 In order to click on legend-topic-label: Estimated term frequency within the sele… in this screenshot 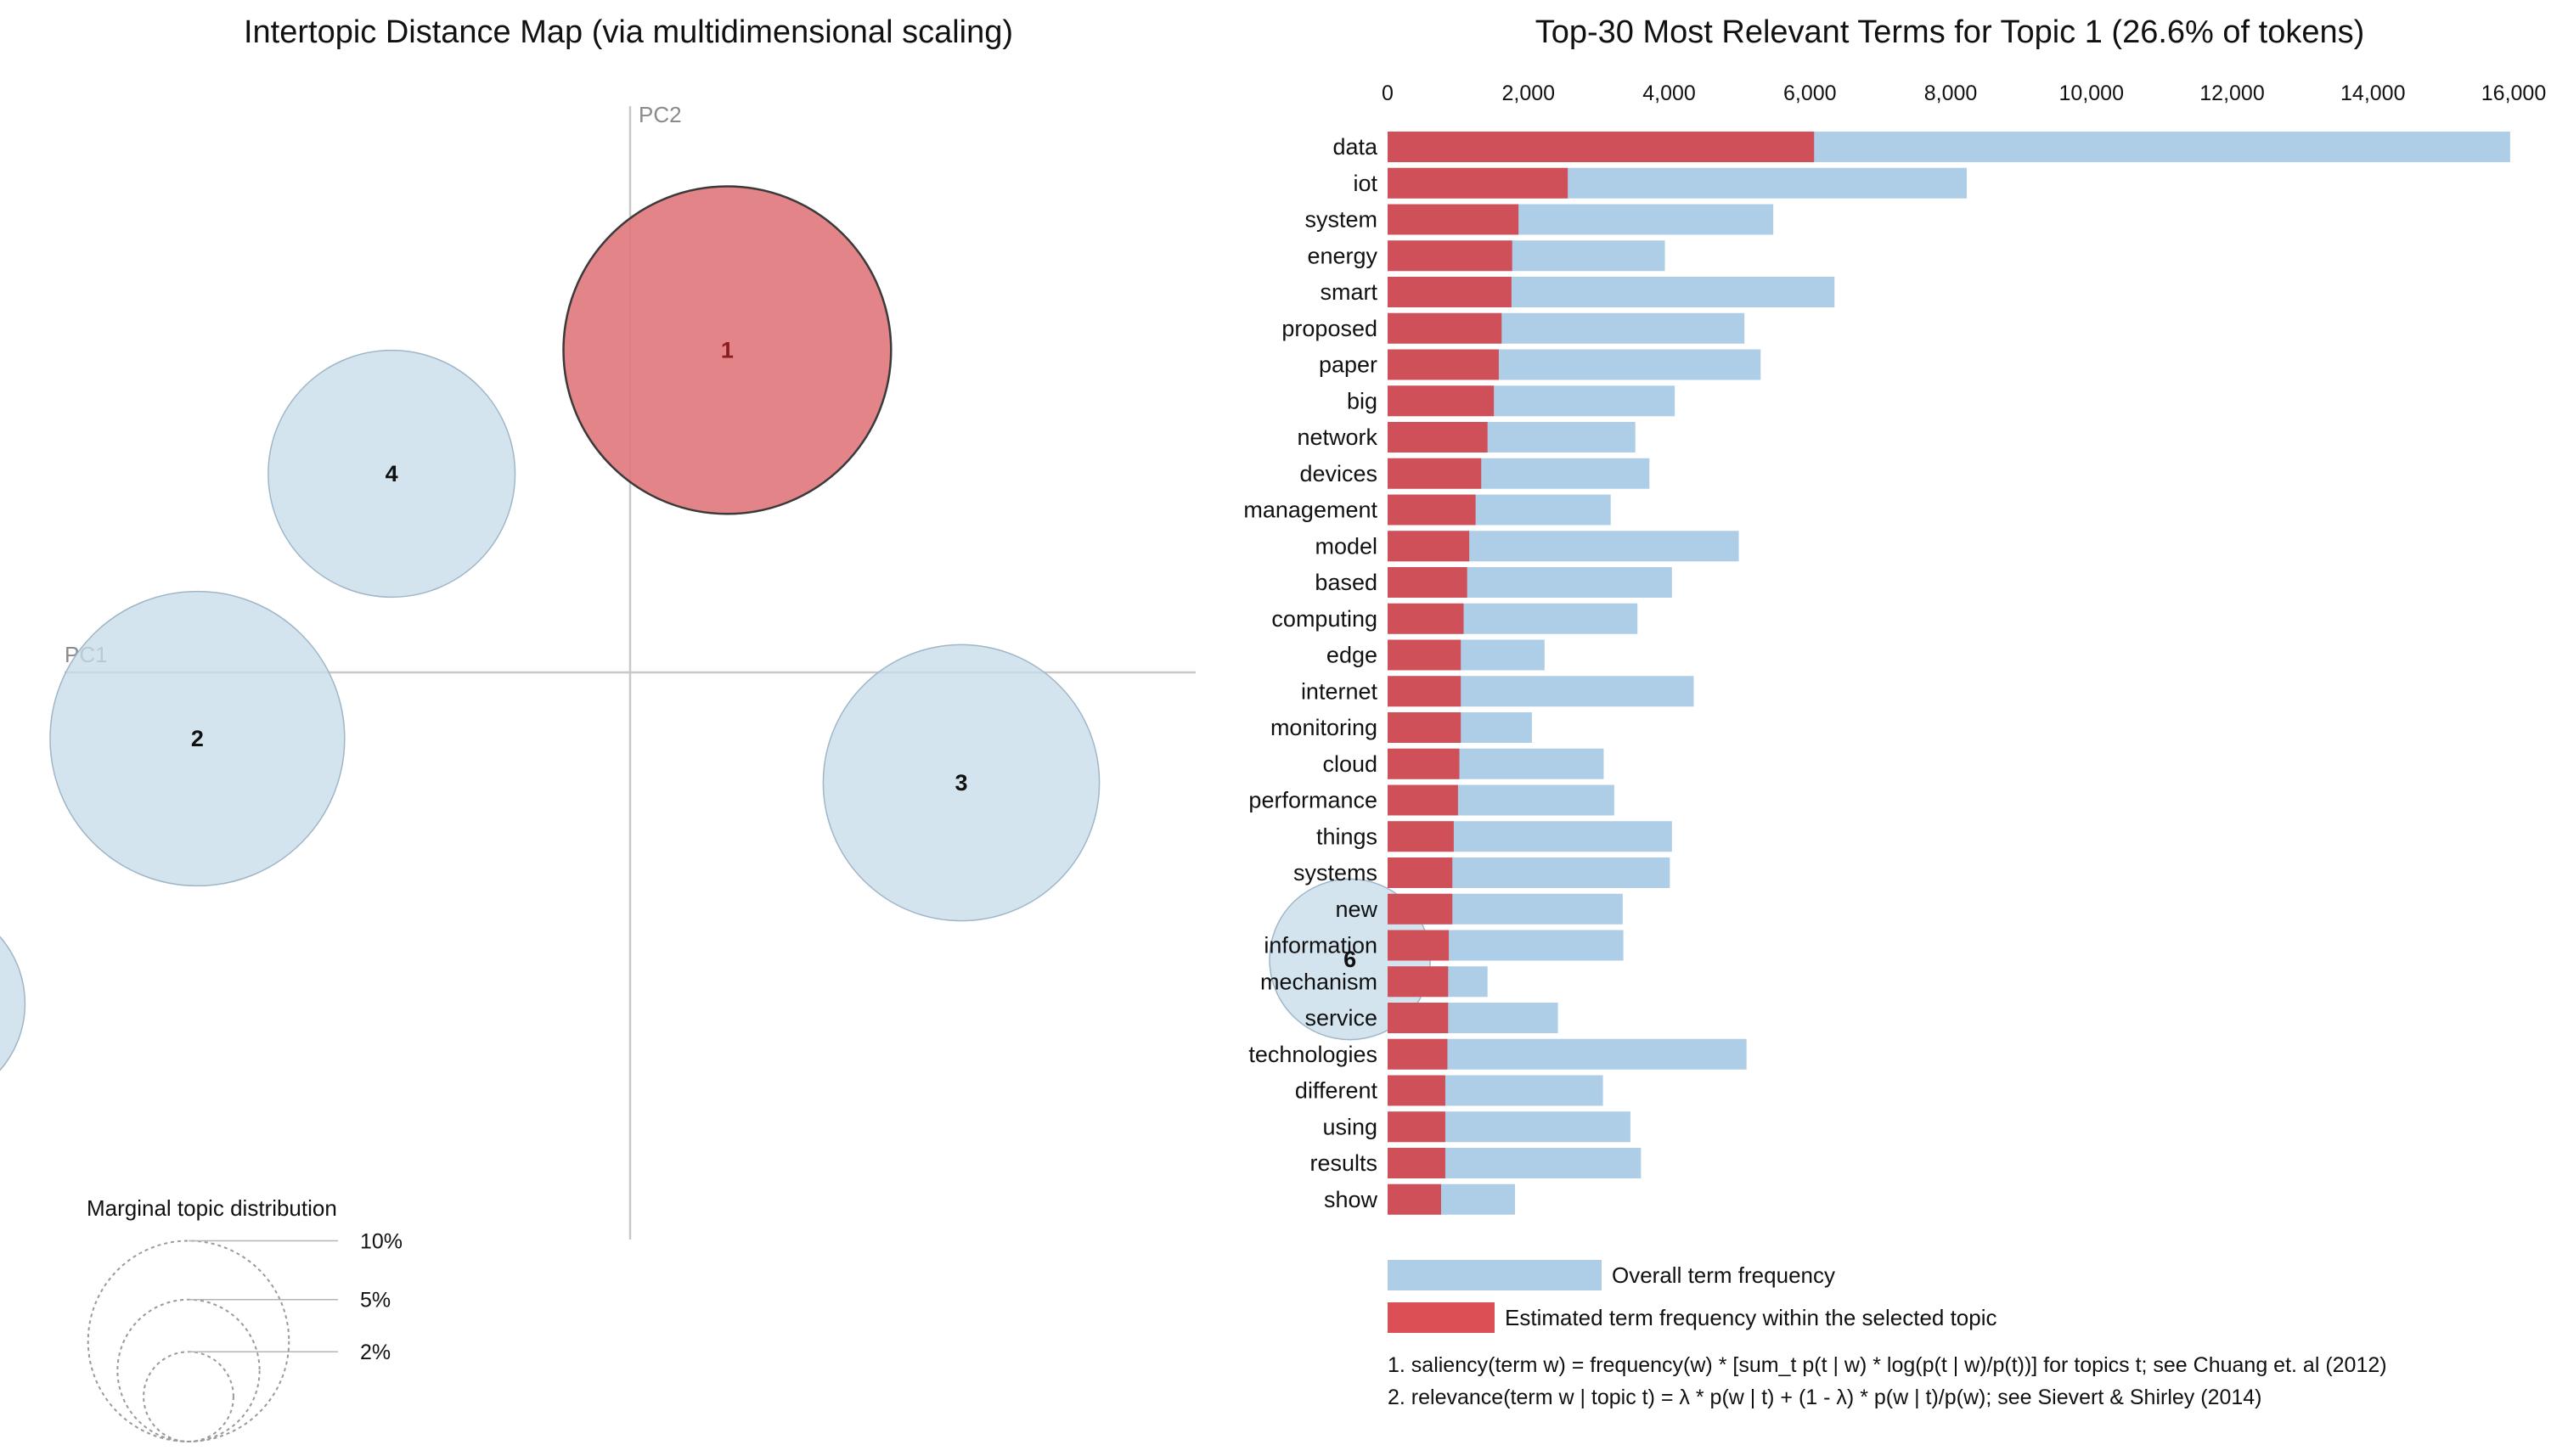, I will do `click(1751, 1317)`.